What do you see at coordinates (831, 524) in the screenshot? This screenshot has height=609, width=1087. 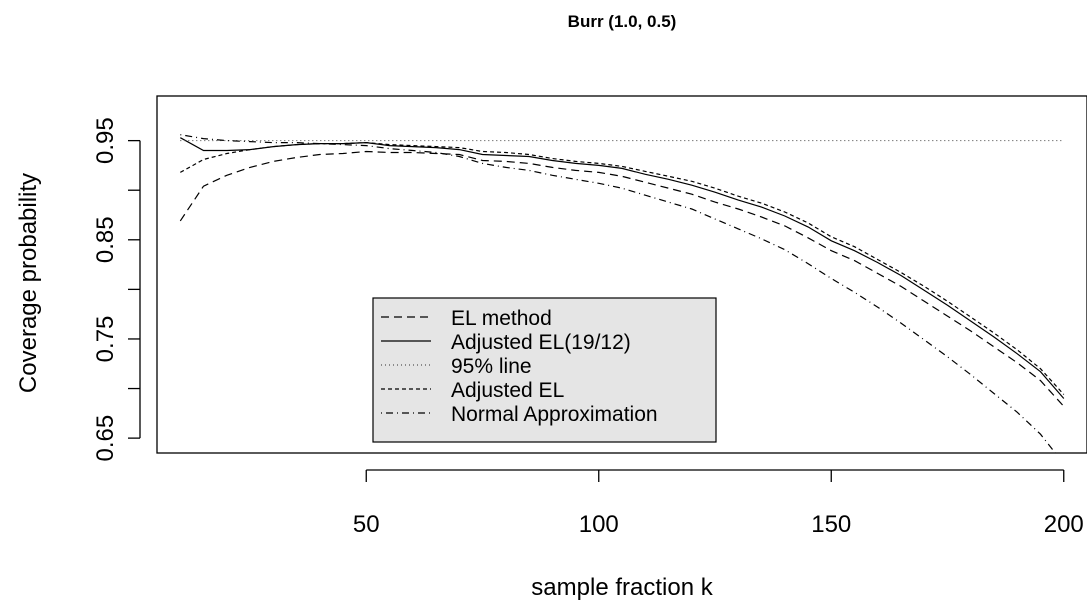 I see `x-tick-label: 150` at bounding box center [831, 524].